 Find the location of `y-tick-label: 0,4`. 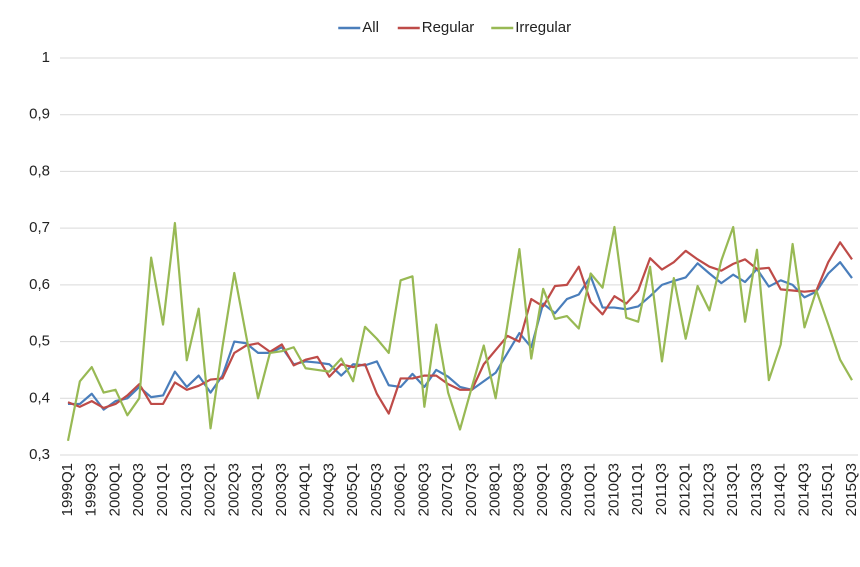

y-tick-label: 0,4 is located at coordinates (39, 397).